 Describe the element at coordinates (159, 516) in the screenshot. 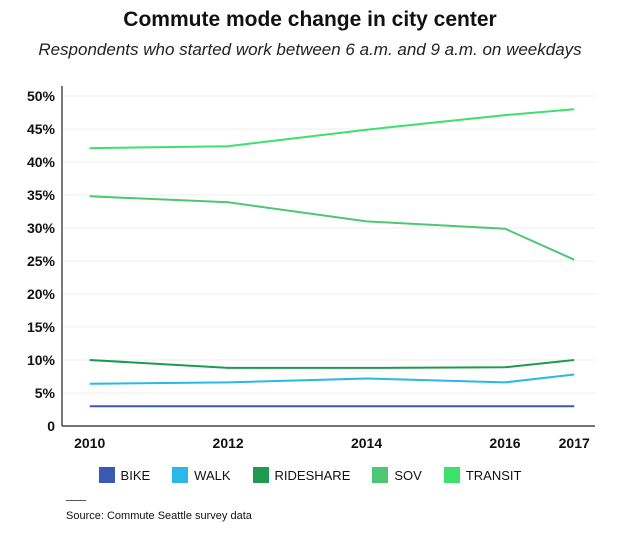

I see `source-note: Source: Commute Seattle survey data` at that location.